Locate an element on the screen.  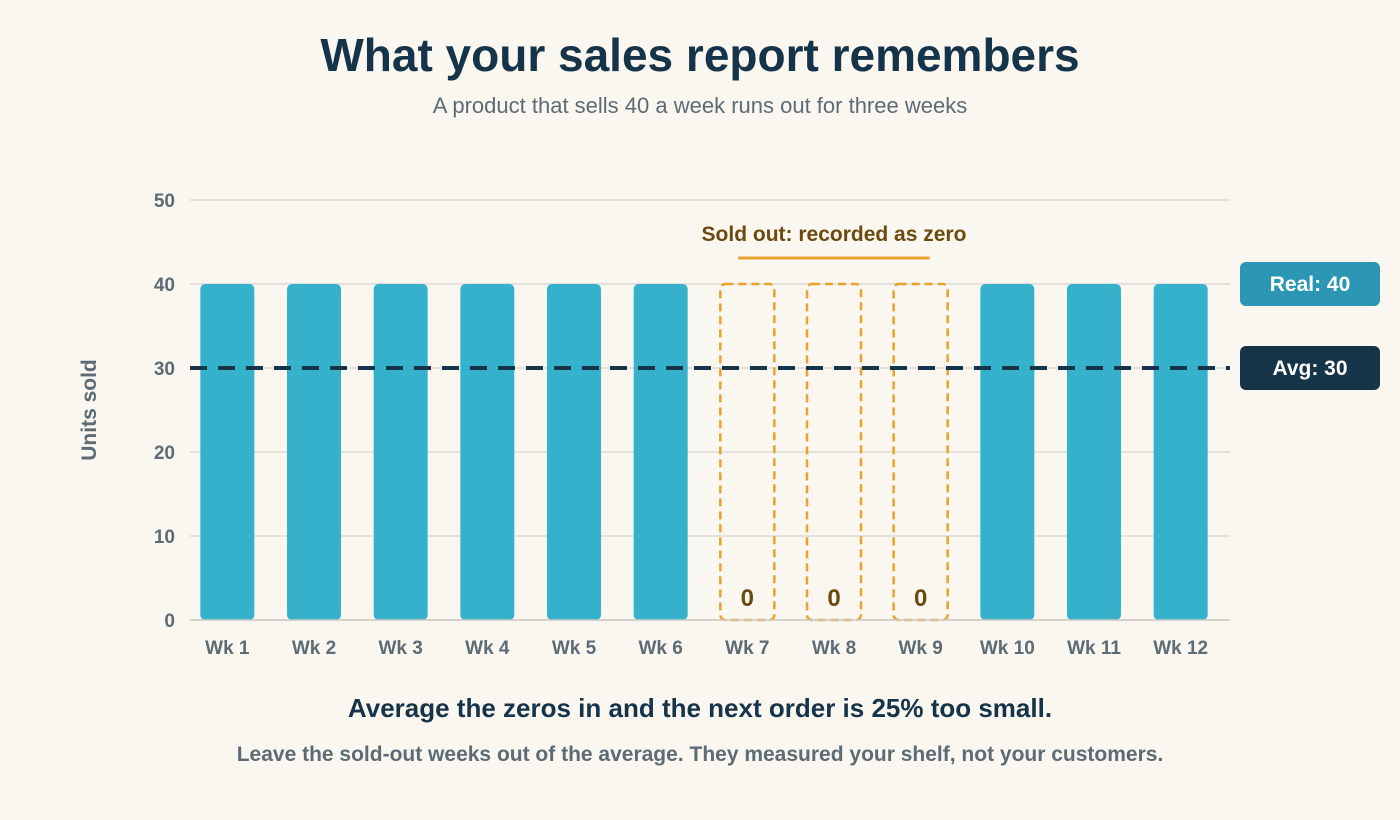
x-tick-label: Wk 3 is located at coordinates (400, 648).